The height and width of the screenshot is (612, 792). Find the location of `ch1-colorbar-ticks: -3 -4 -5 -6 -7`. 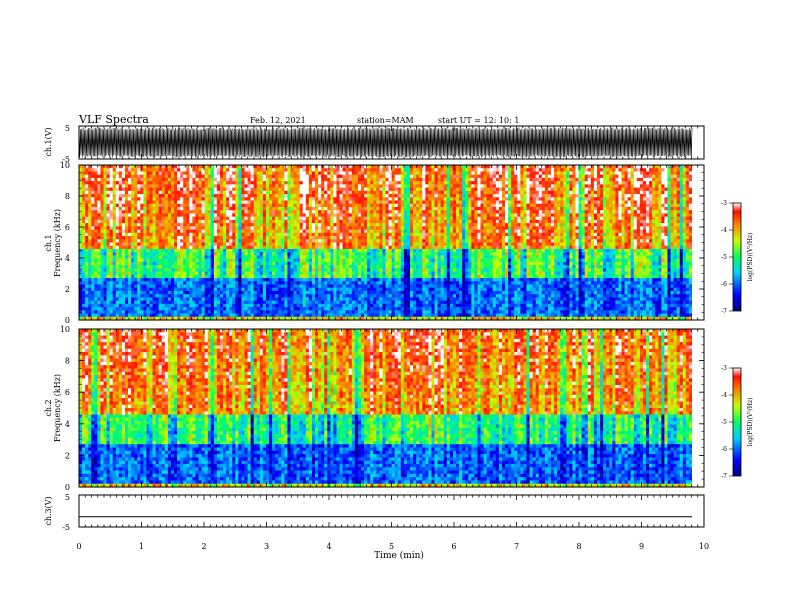

ch1-colorbar-ticks: -3 -4 -5 -6 -7 is located at coordinates (727, 257).